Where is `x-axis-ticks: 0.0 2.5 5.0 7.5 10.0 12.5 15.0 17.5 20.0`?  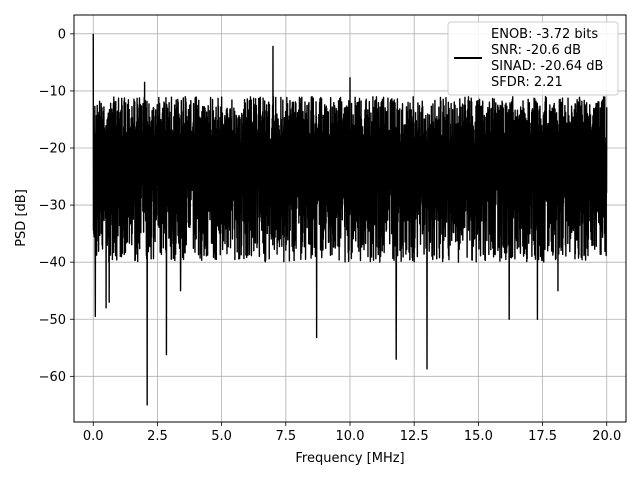
x-axis-ticks: 0.0 2.5 5.0 7.5 10.0 12.5 15.0 17.5 20.0 is located at coordinates (352, 433).